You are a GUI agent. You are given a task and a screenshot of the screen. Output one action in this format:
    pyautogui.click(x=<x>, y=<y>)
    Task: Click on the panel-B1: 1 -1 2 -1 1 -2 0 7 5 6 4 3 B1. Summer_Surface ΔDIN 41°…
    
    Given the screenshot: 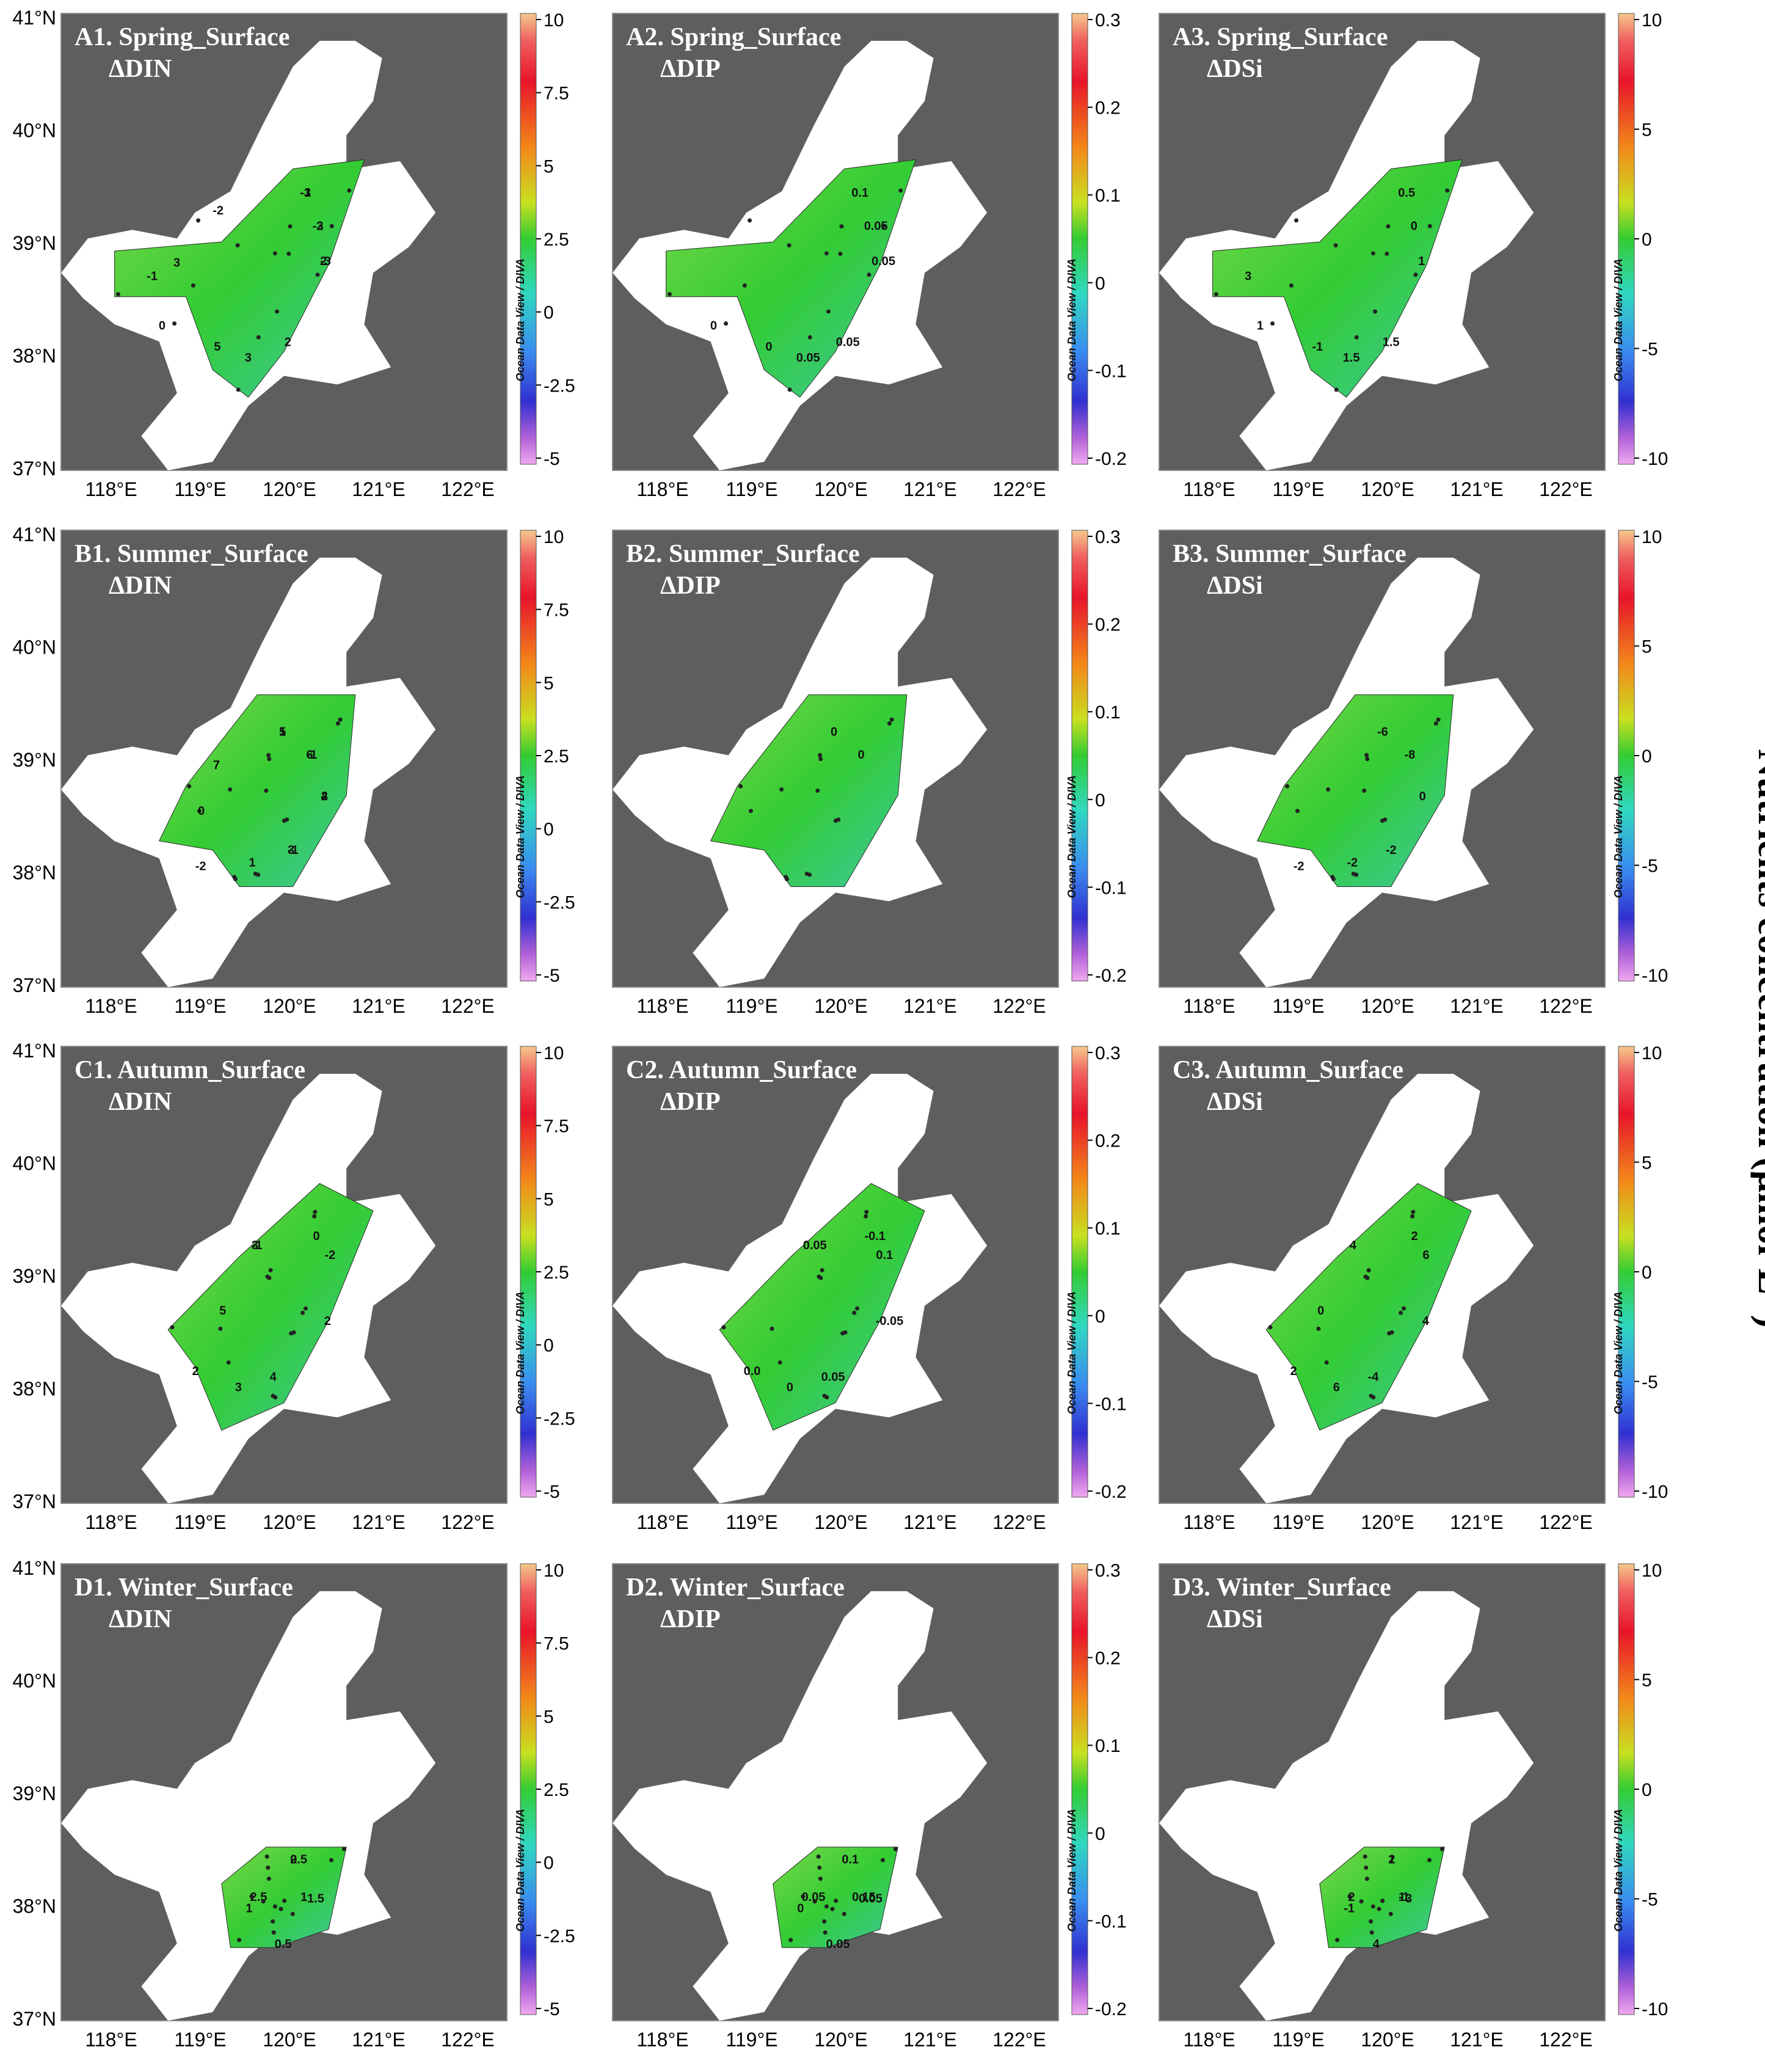 What is the action you would take?
    pyautogui.click(x=294, y=770)
    